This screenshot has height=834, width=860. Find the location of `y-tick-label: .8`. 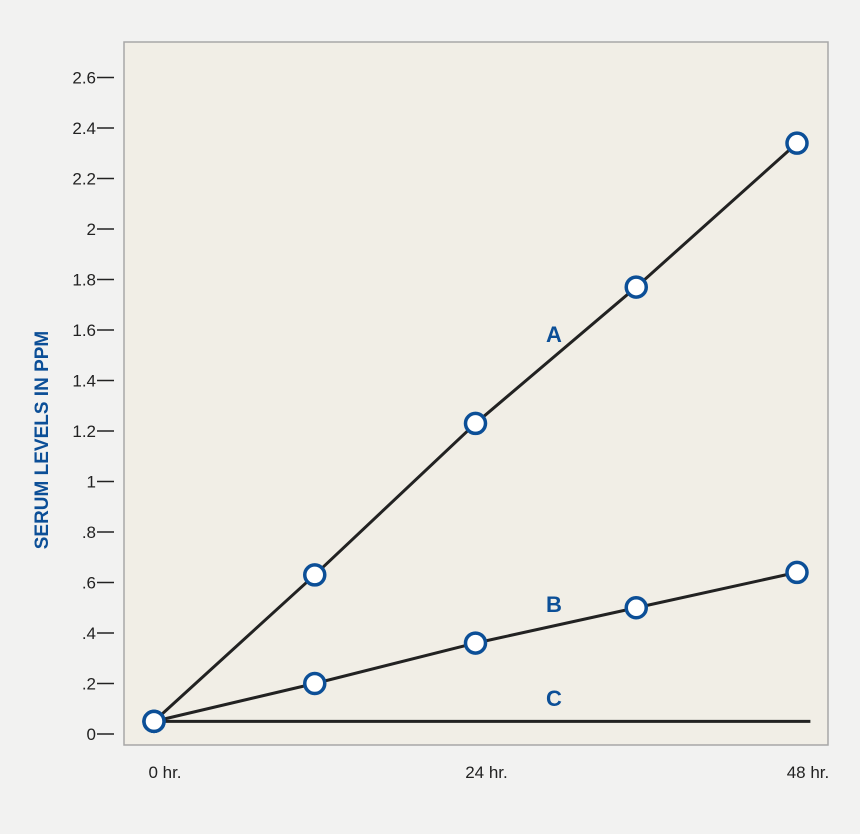

y-tick-label: .8 is located at coordinates (89, 532).